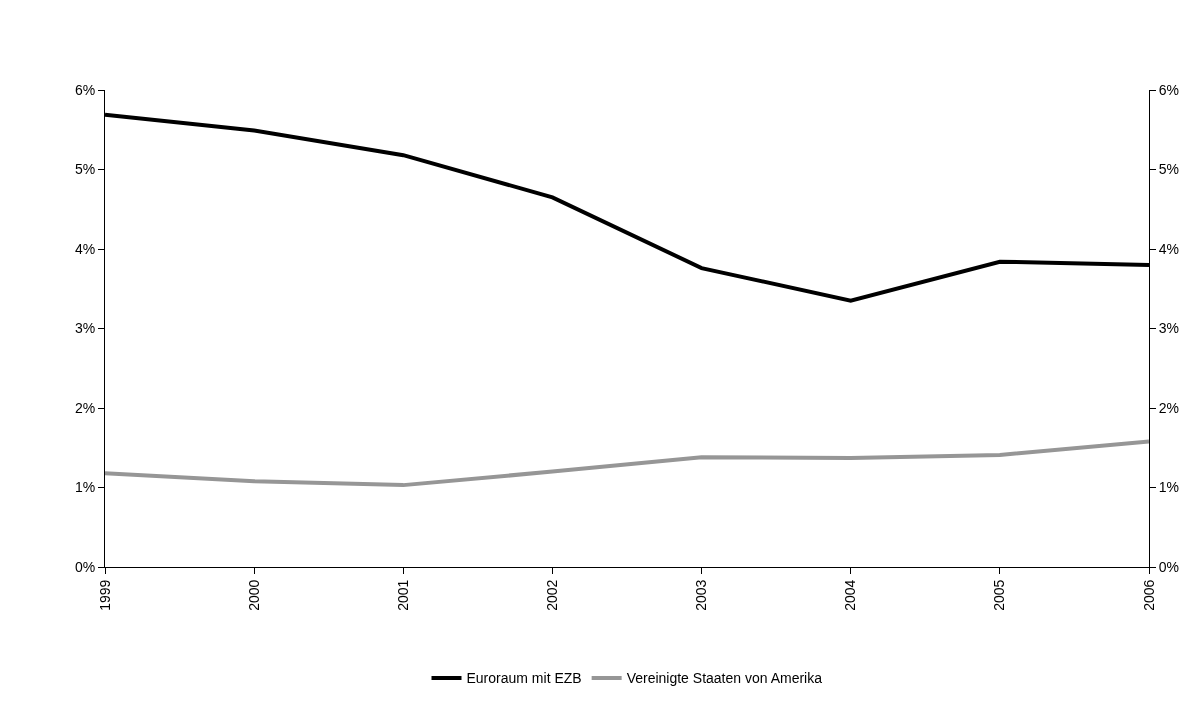 This screenshot has height=706, width=1204. Describe the element at coordinates (85, 328) in the screenshot. I see `y-tick-label: 3%` at that location.